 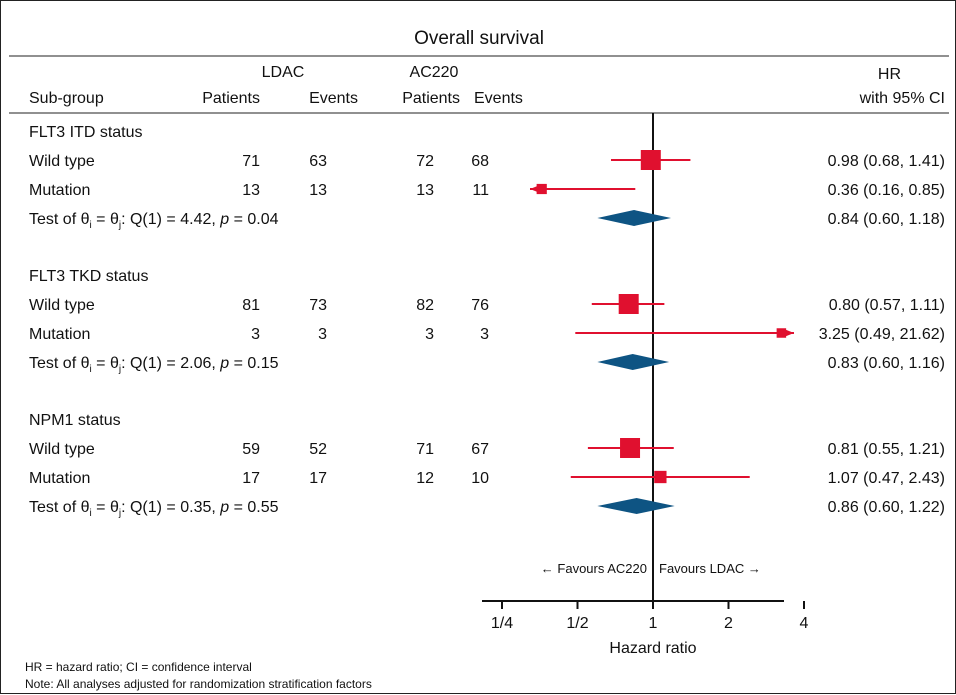 I want to click on pooled-hr-ci: 0.86 (0.60, 1.22), so click(x=886, y=507).